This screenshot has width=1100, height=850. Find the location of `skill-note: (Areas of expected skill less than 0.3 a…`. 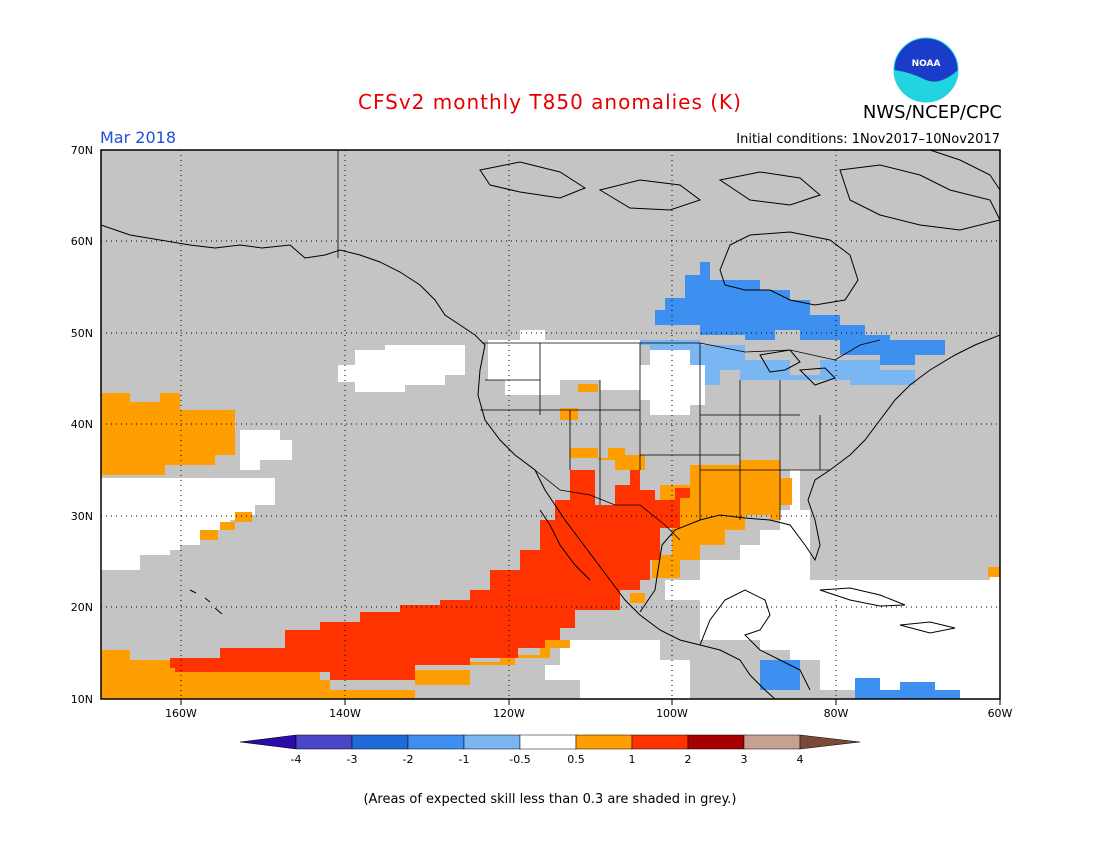

skill-note: (Areas of expected skill less than 0.3 a… is located at coordinates (550, 799).